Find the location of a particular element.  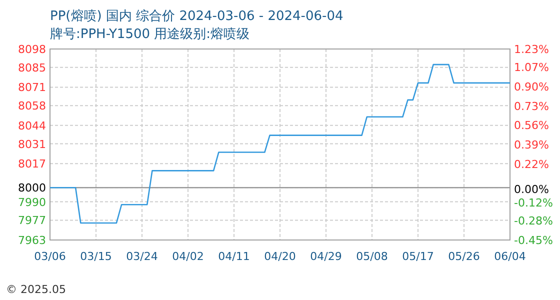

x-tick-label: 03/06 is located at coordinates (50, 256).